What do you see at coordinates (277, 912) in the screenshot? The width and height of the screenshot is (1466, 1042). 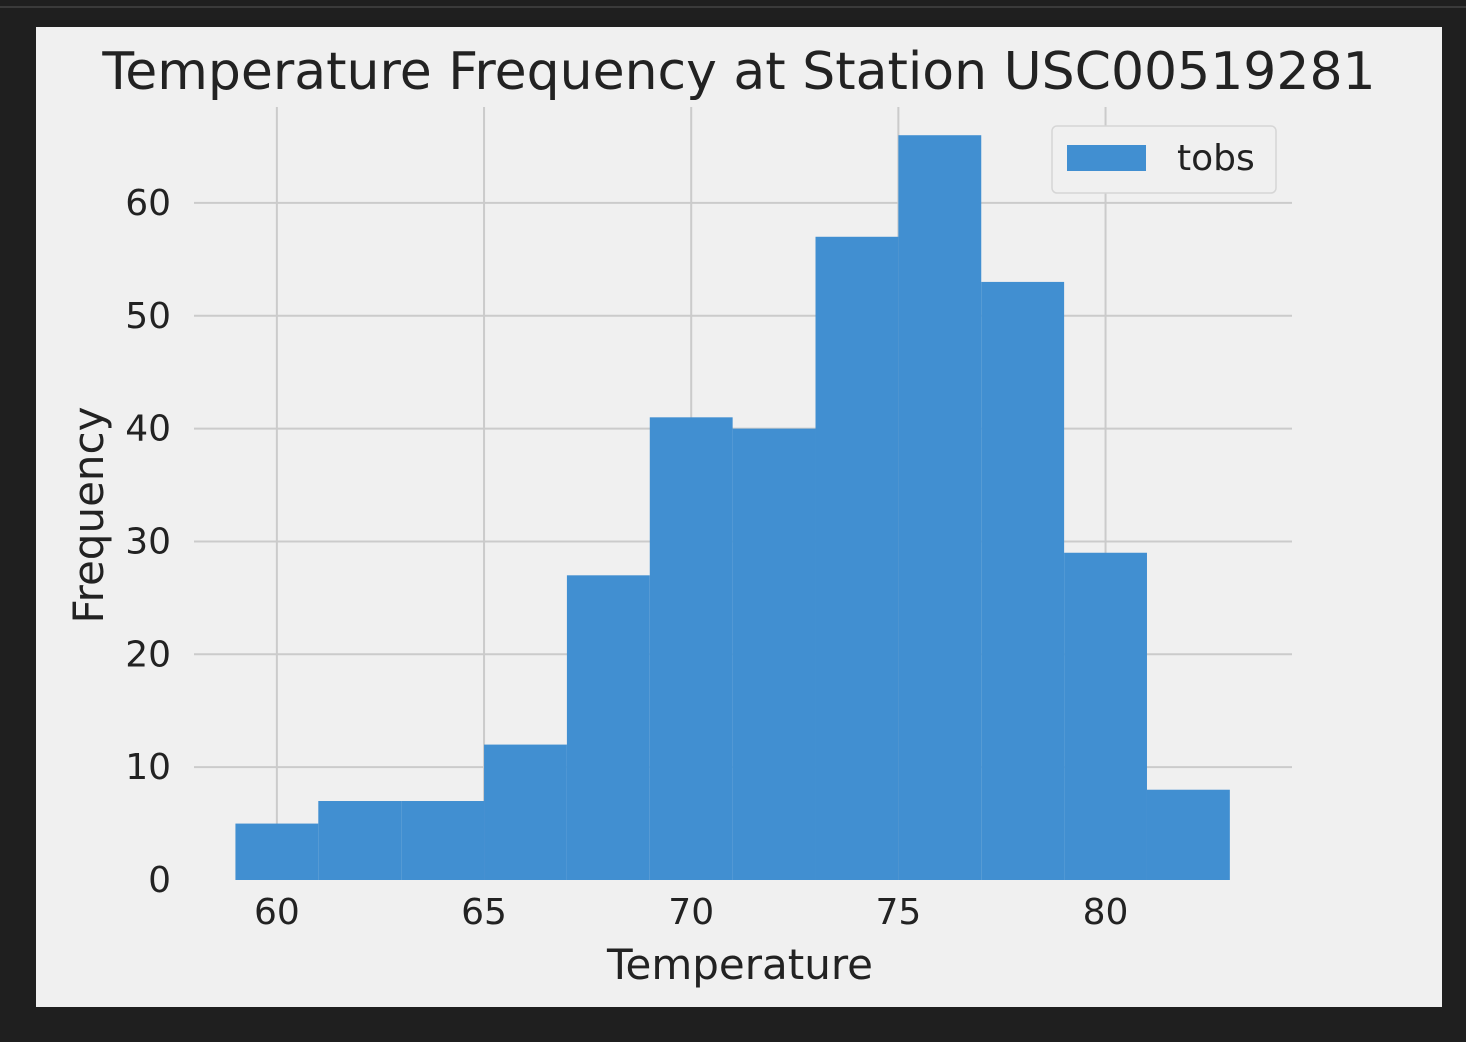 I see `x-tick-label-60: 60` at bounding box center [277, 912].